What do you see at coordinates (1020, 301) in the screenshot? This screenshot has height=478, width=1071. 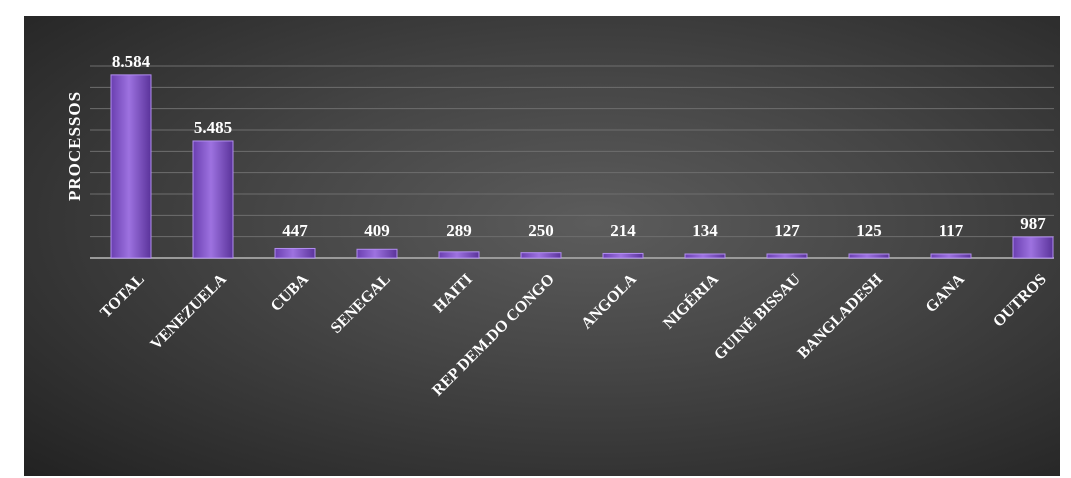 I see `category-label: OUTROS` at bounding box center [1020, 301].